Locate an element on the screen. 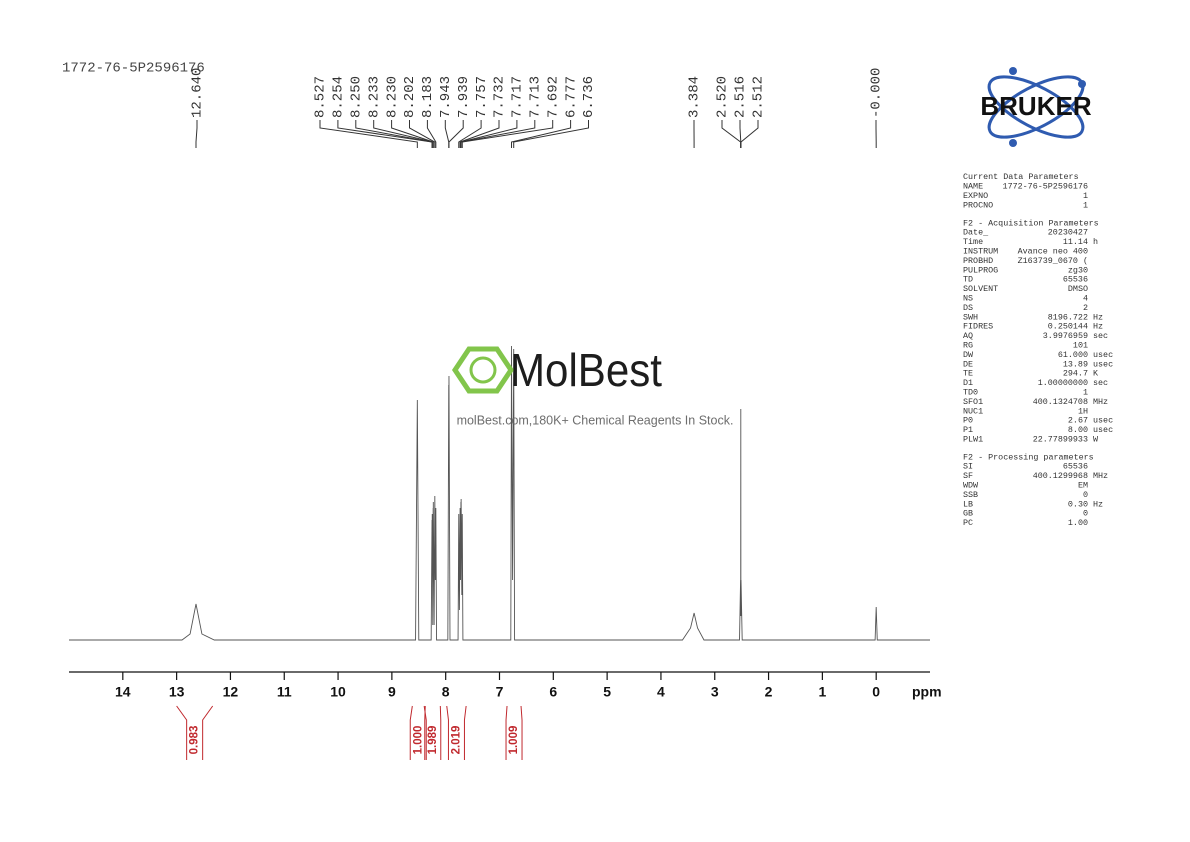 This screenshot has height=842, width=1190. parameter-value: 1772-76-5P2596176 is located at coordinates (1045, 187).